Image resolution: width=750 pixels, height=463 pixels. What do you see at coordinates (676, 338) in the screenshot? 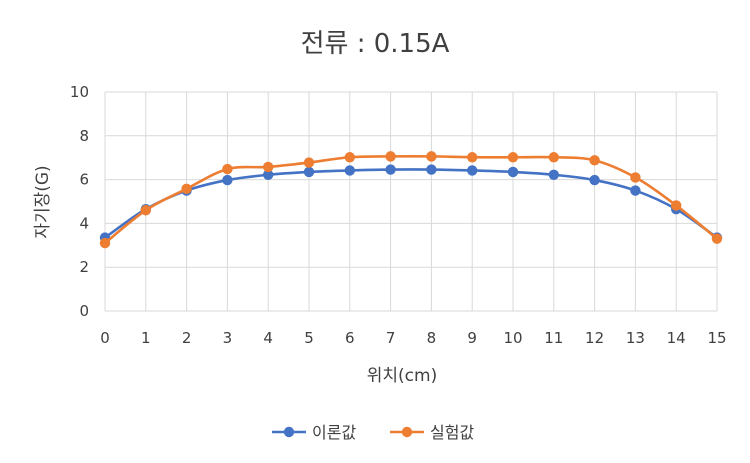
I see `x-tick-label: 14` at bounding box center [676, 338].